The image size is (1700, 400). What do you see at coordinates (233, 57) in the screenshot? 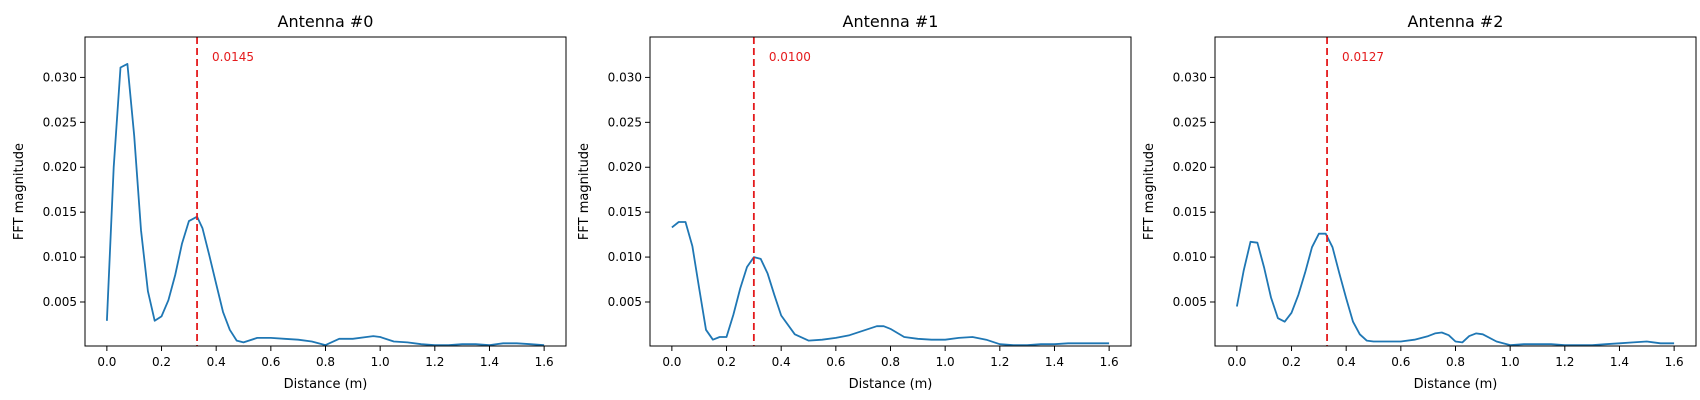
I see `peak-annotation: 0.0145` at bounding box center [233, 57].